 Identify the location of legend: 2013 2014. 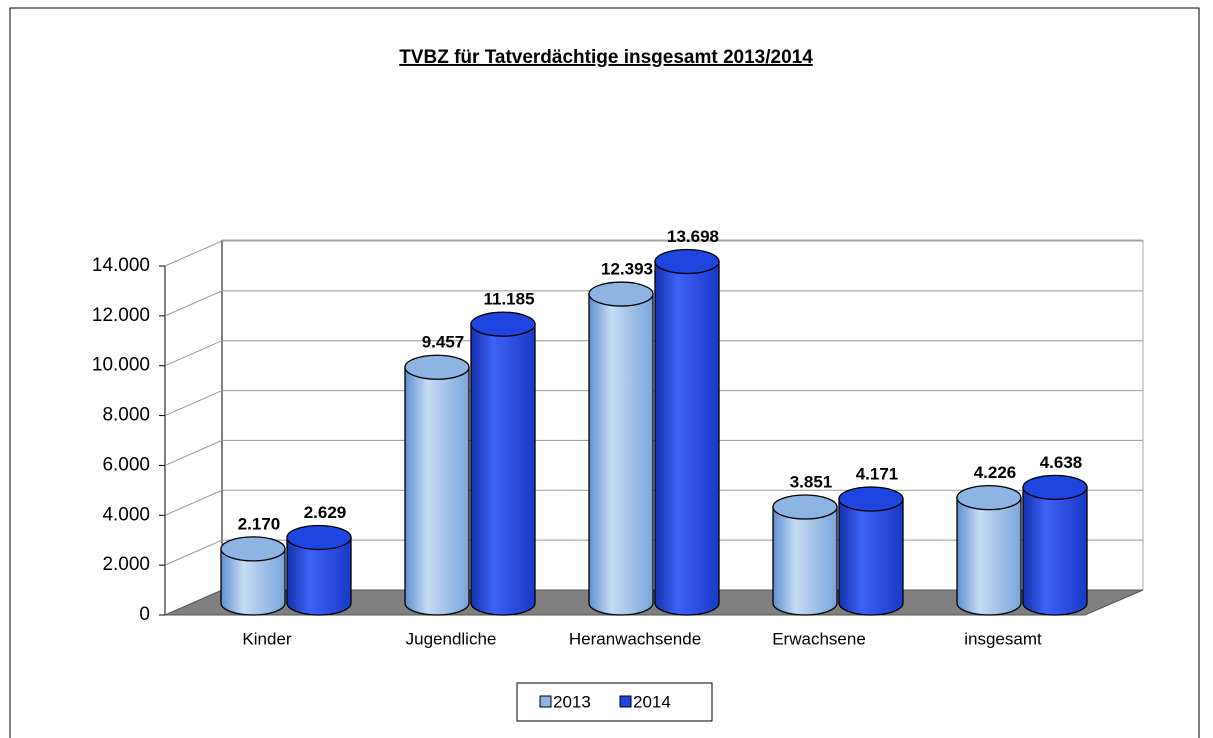
(614, 702).